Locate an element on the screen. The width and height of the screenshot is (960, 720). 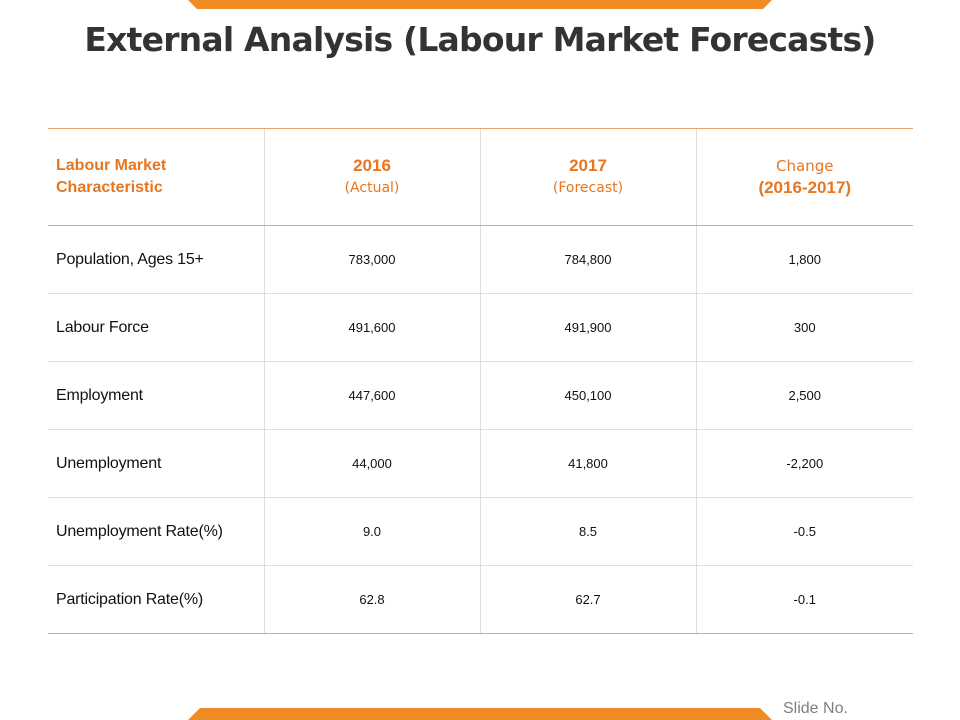
header-2016-sub: (Actual) is located at coordinates (372, 188).